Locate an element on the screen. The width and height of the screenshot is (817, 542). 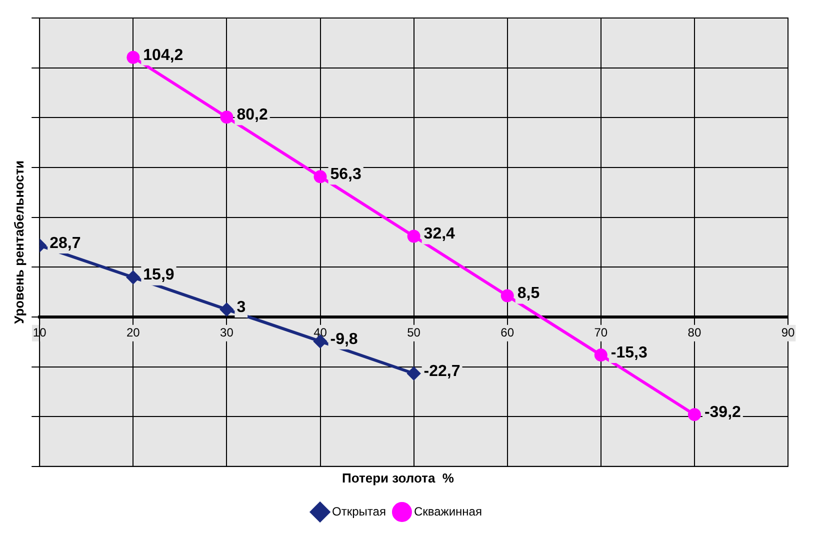
x-tick-label: 40 is located at coordinates (321, 332).